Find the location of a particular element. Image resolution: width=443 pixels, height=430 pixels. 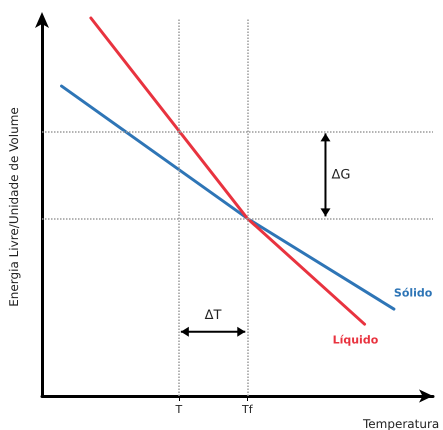

series-label: Sólido is located at coordinates (413, 293).